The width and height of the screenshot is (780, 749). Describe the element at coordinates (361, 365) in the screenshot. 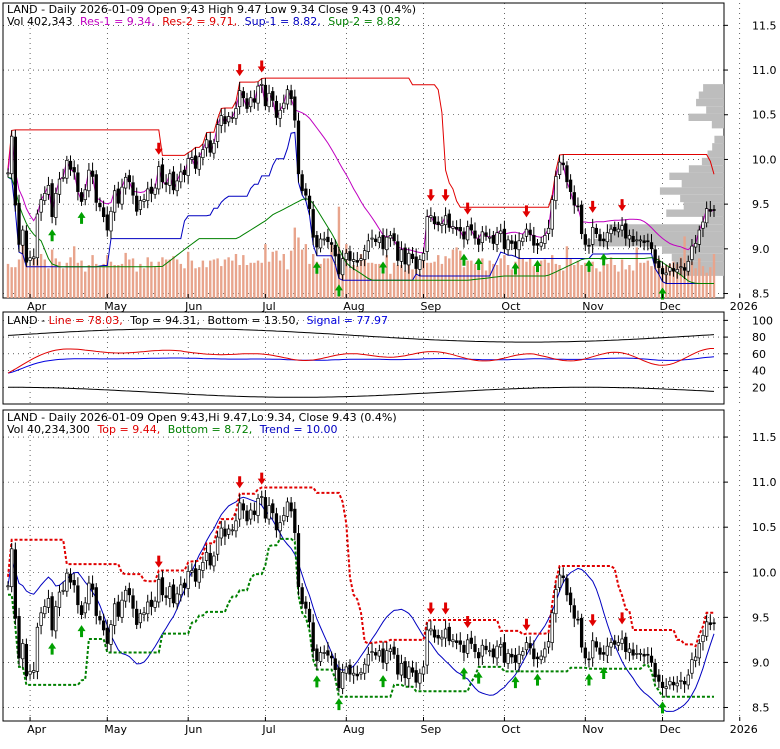

I see `osc-signal-line` at that location.